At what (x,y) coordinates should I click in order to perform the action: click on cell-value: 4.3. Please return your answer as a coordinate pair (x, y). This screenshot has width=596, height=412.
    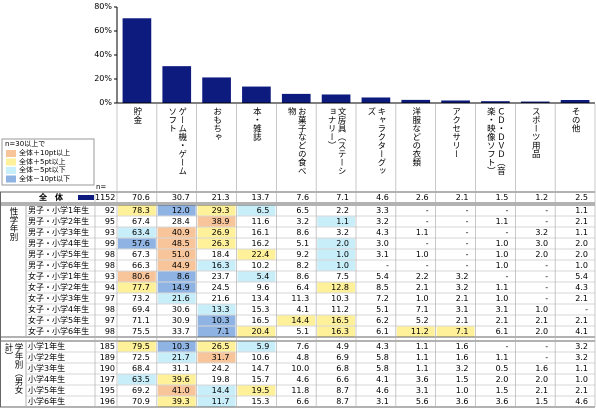
    Looking at the image, I should click on (581, 287).